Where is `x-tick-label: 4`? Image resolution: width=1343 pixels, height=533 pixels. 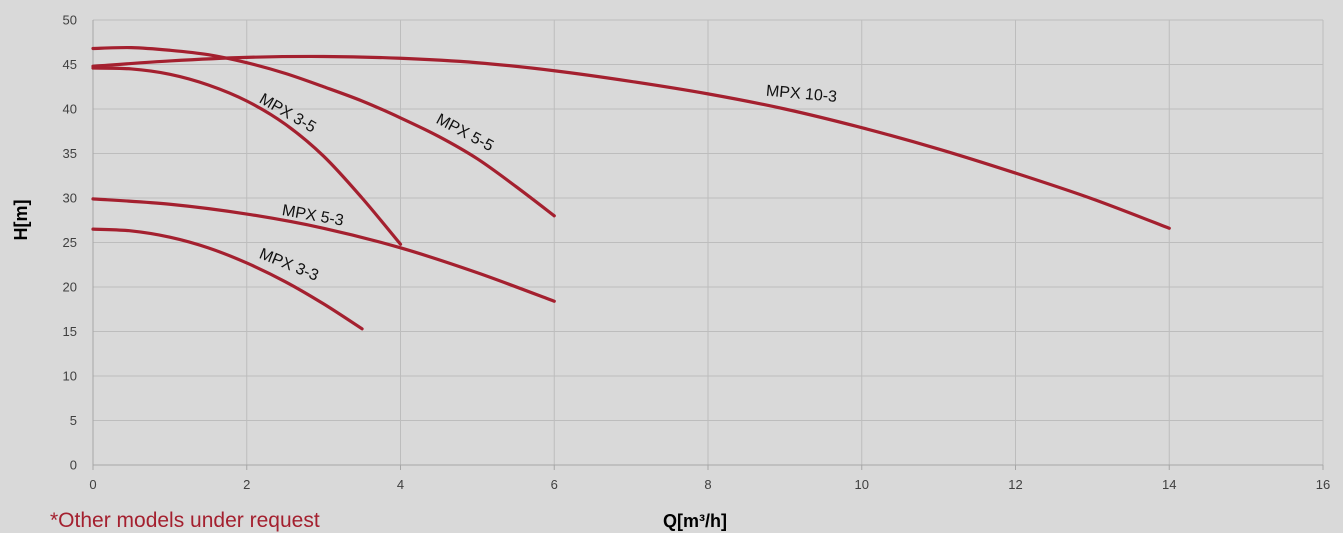
x-tick-label: 4 is located at coordinates (400, 484).